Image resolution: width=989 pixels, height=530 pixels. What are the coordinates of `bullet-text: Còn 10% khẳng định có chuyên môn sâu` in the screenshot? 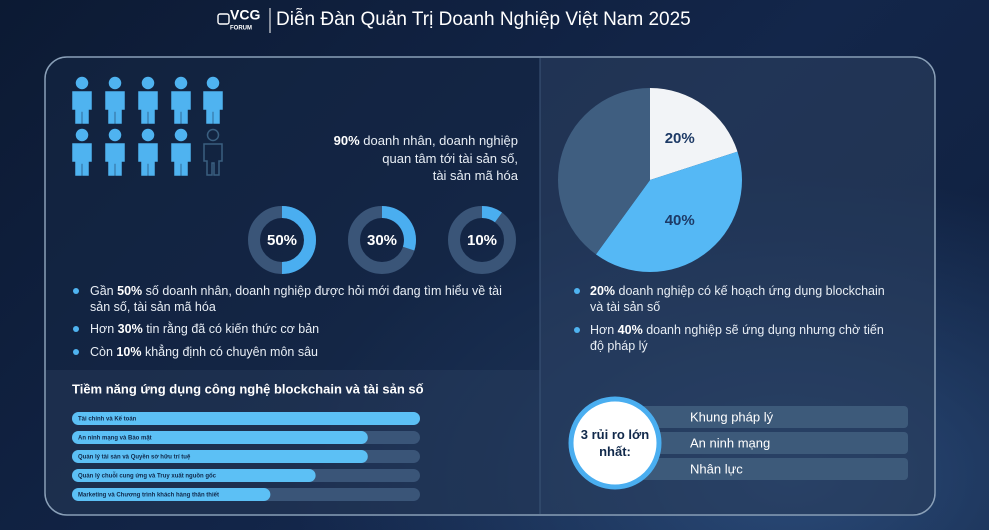 It's located at (300, 352).